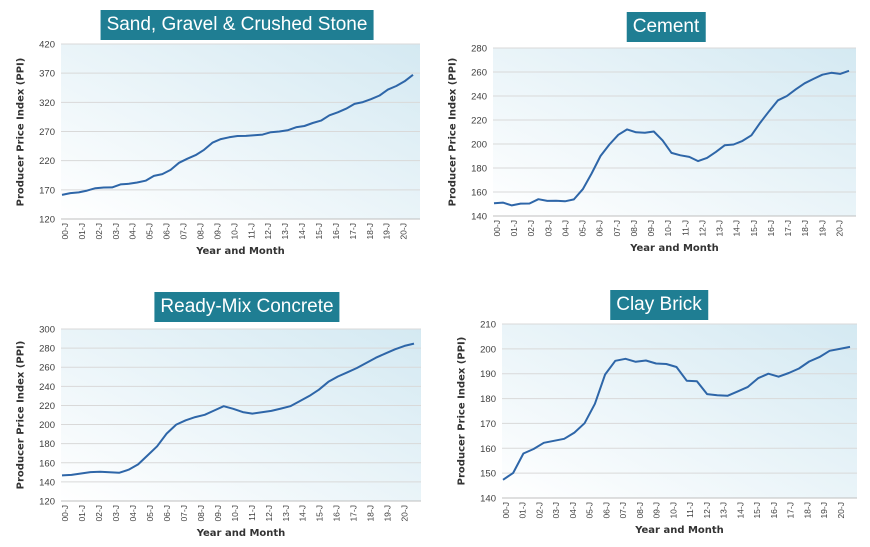  I want to click on y-tick-label: 190, so click(488, 374).